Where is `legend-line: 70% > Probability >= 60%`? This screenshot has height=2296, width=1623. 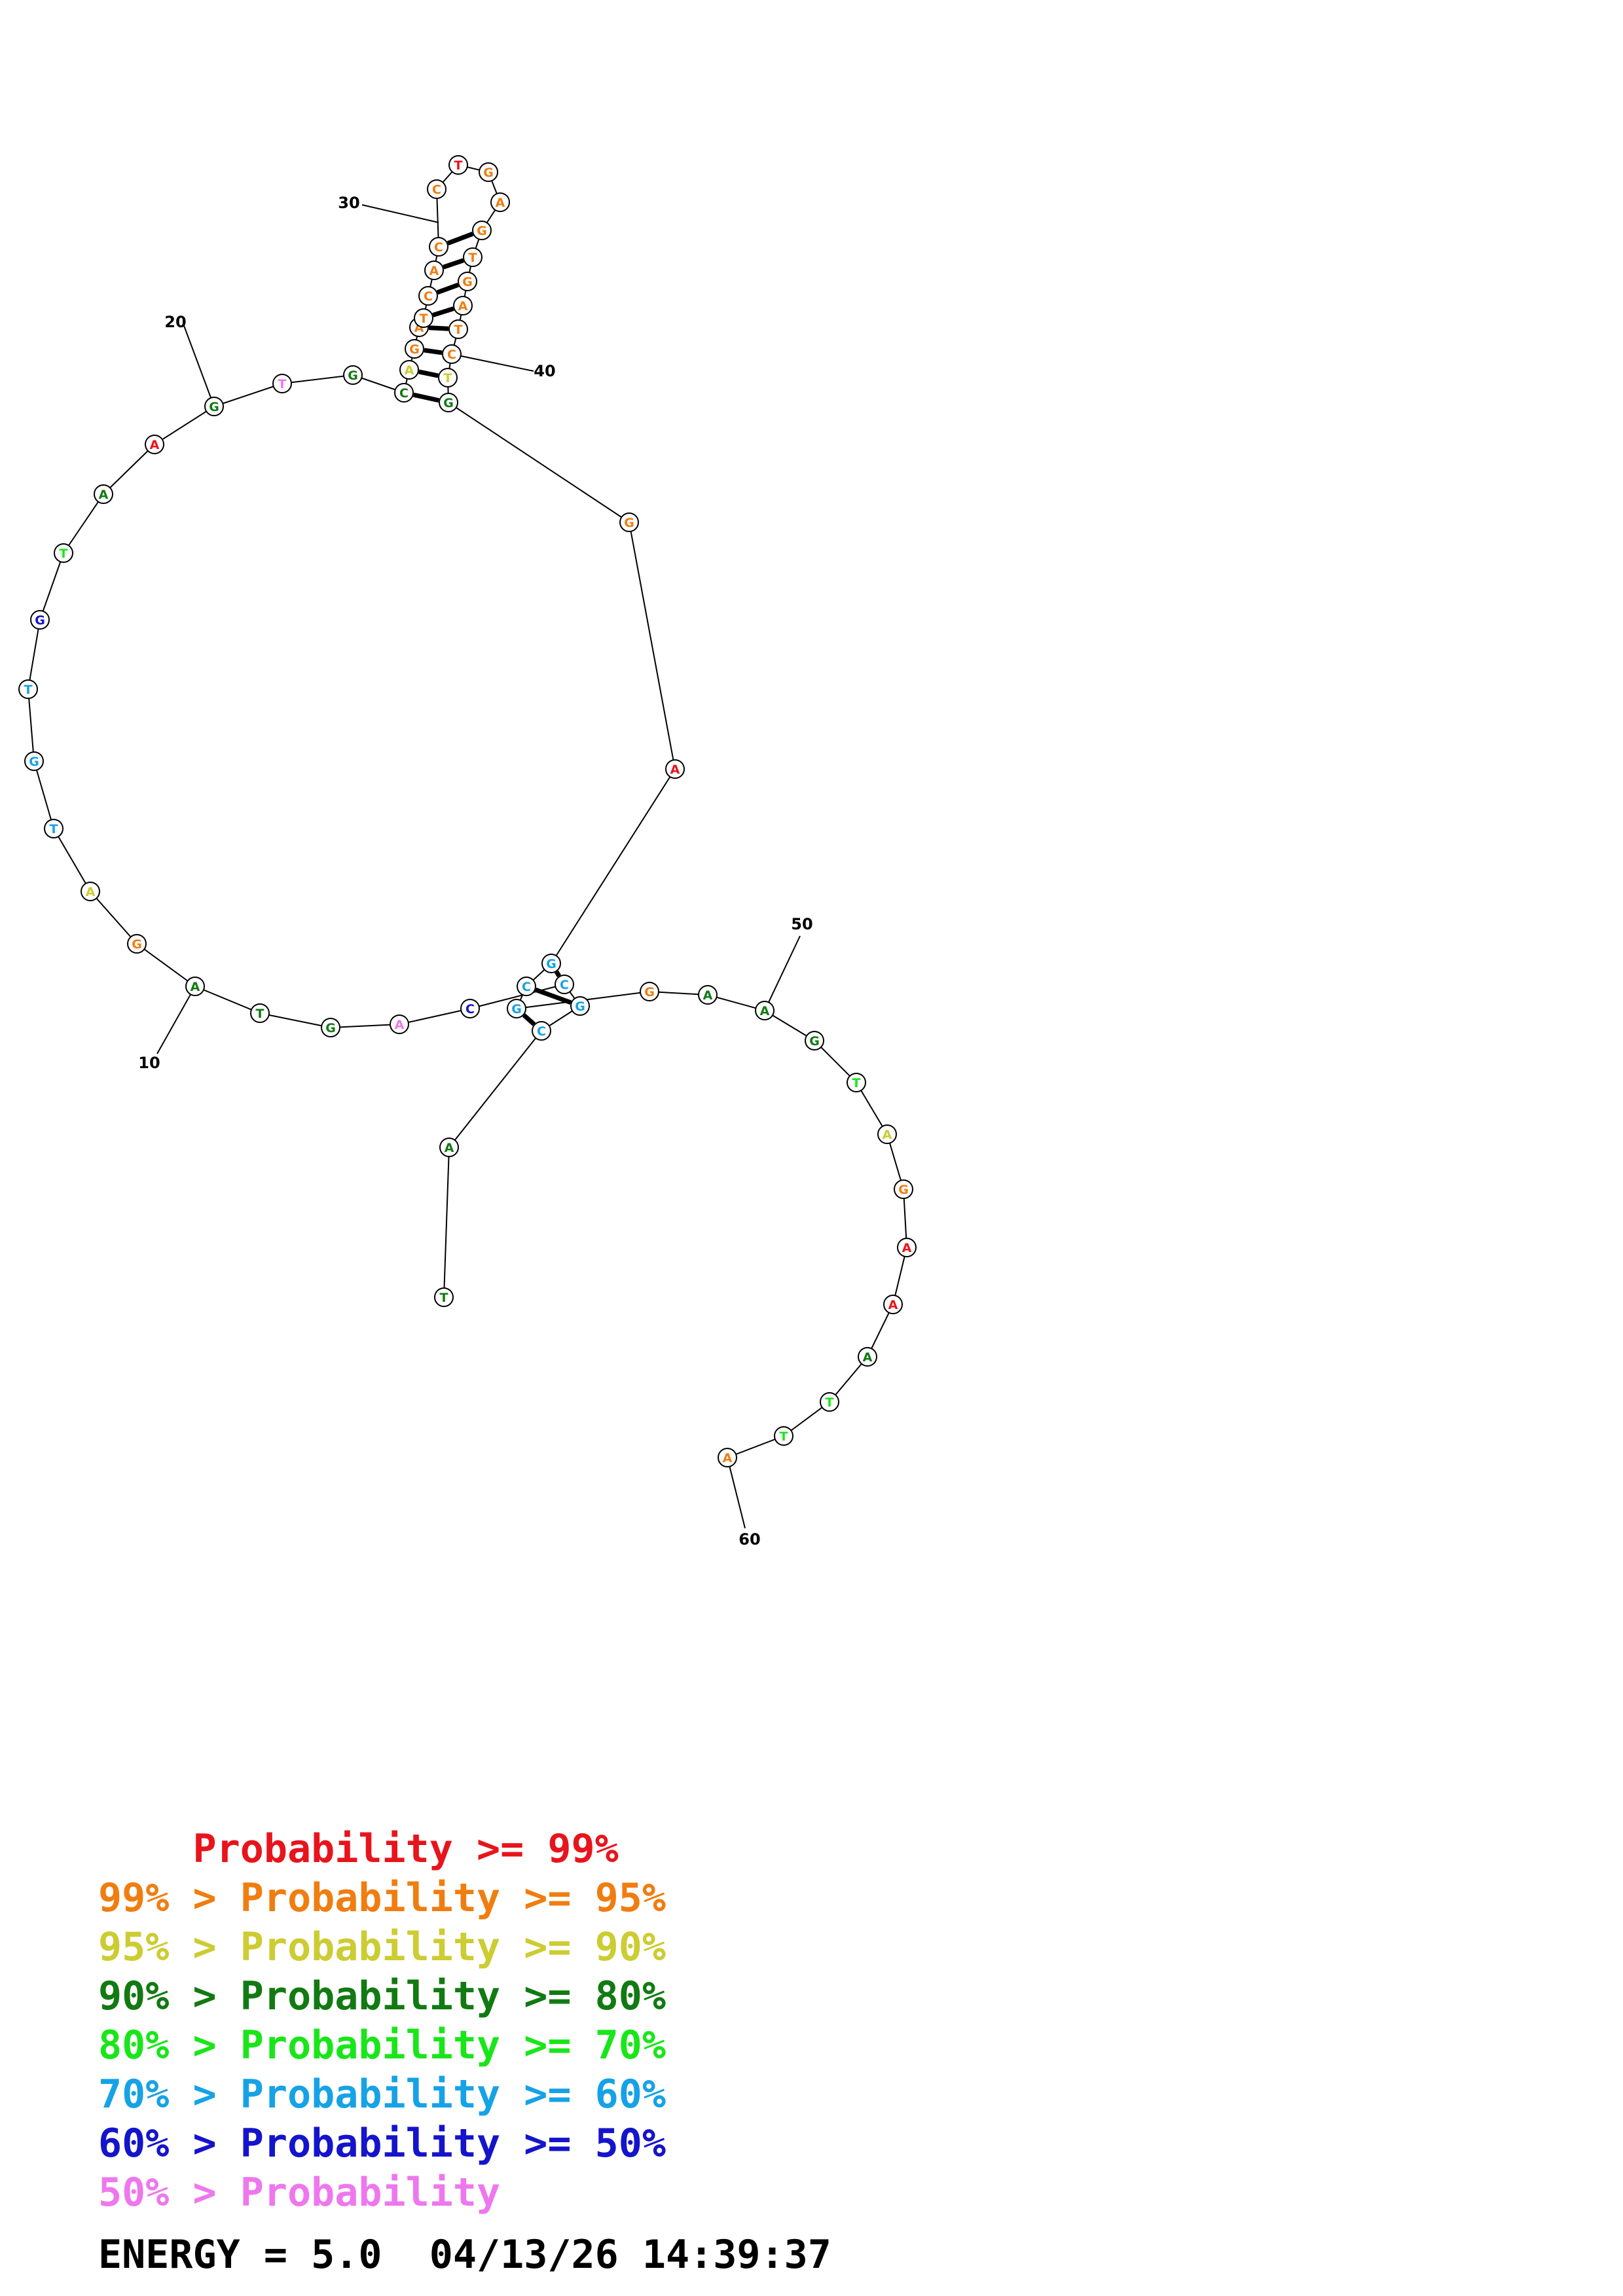 legend-line: 70% > Probability >= 60% is located at coordinates (382, 2094).